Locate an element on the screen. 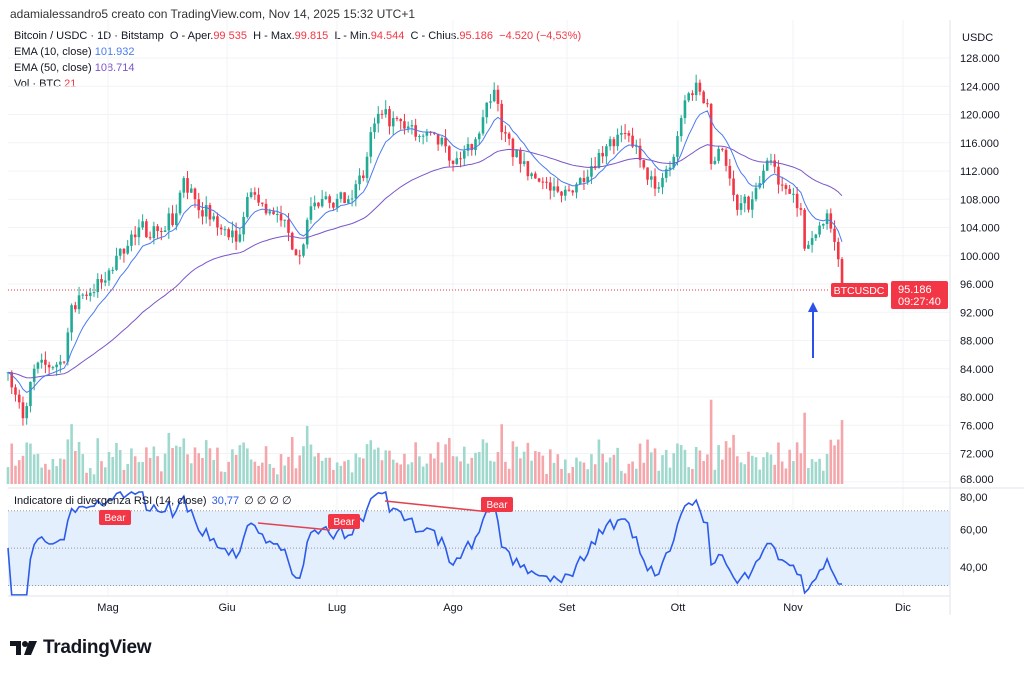 Image resolution: width=1024 pixels, height=674 pixels. svg-text: Bear is located at coordinates (497, 505).